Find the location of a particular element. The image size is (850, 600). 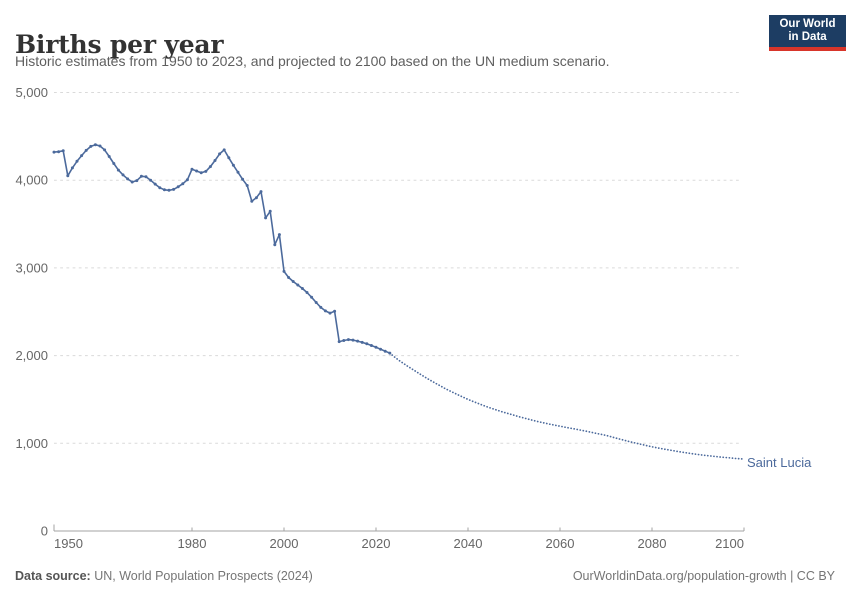

y-tick-label: 2,000 is located at coordinates (31, 355).